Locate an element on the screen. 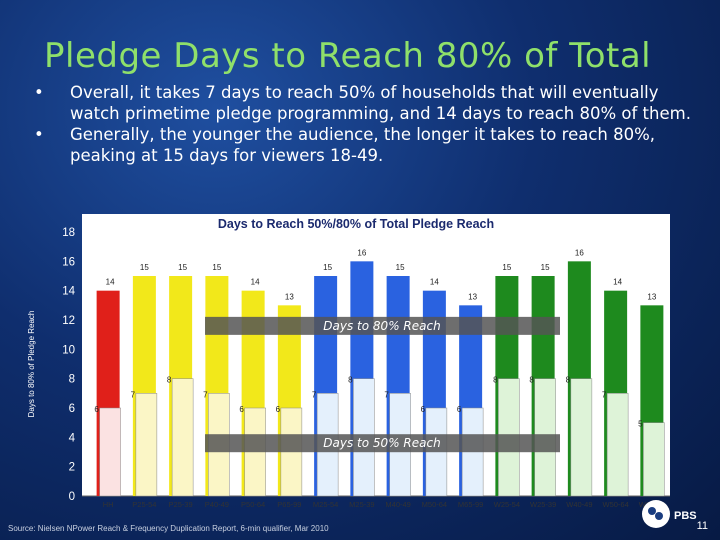  page-number: 11 is located at coordinates (702, 526).